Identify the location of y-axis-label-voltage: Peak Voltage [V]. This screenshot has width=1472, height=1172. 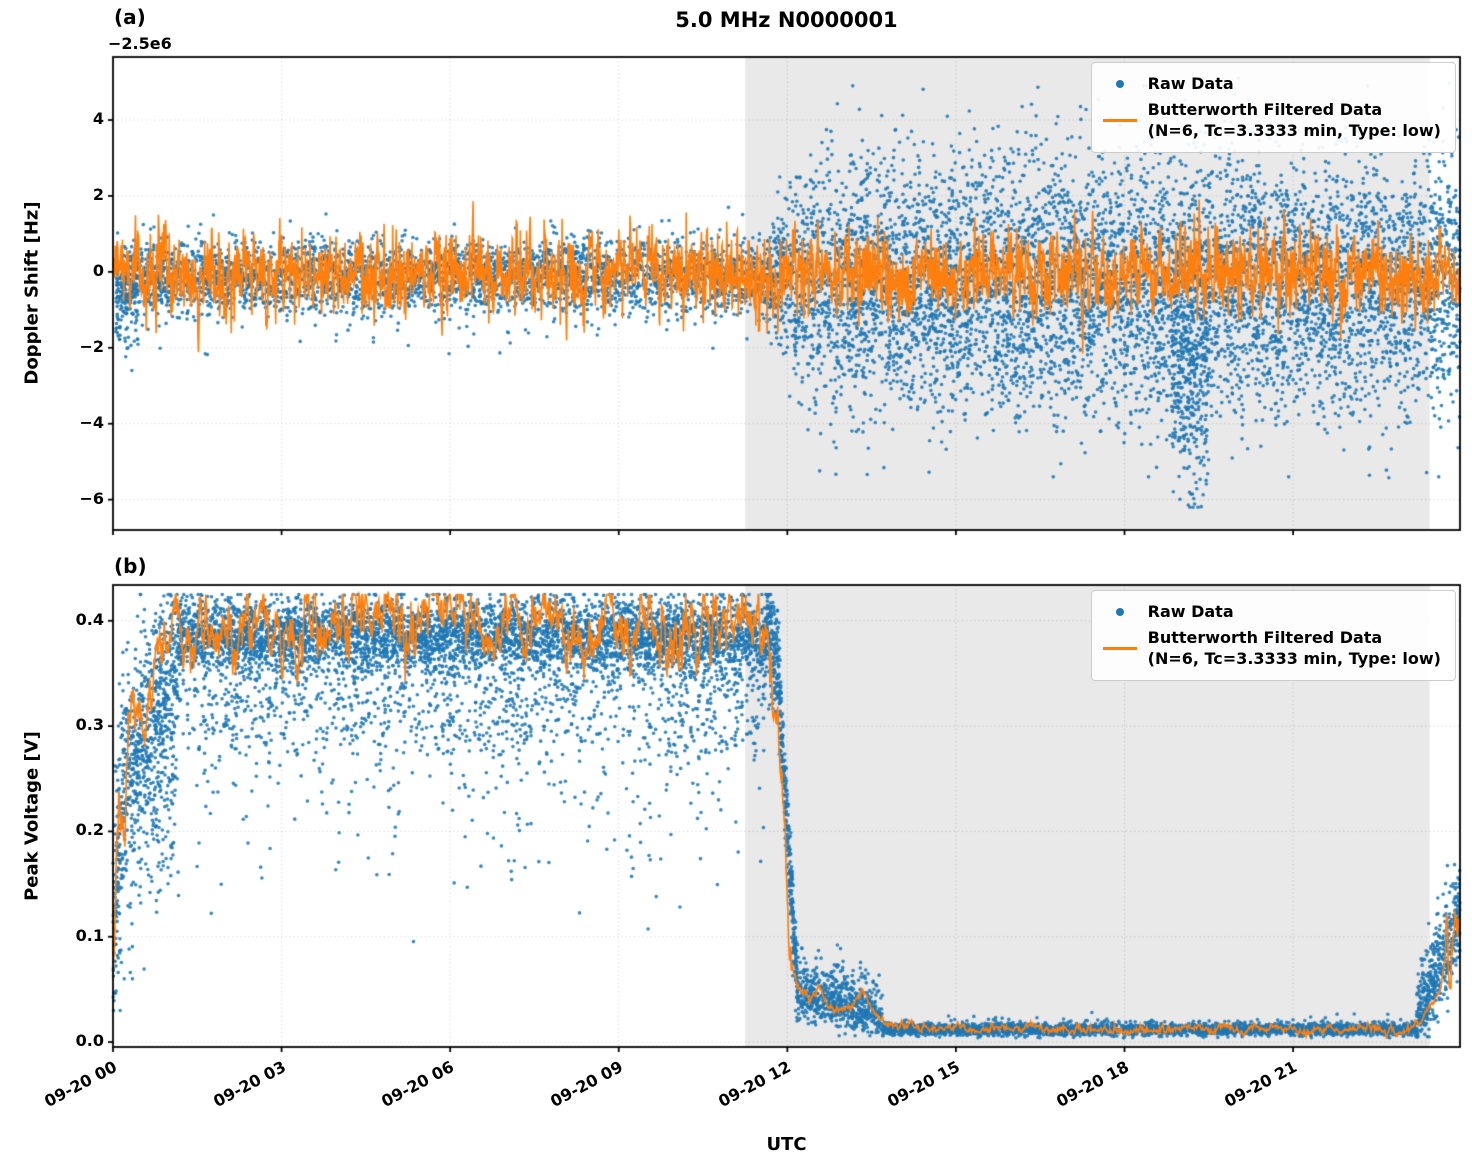
(32, 816).